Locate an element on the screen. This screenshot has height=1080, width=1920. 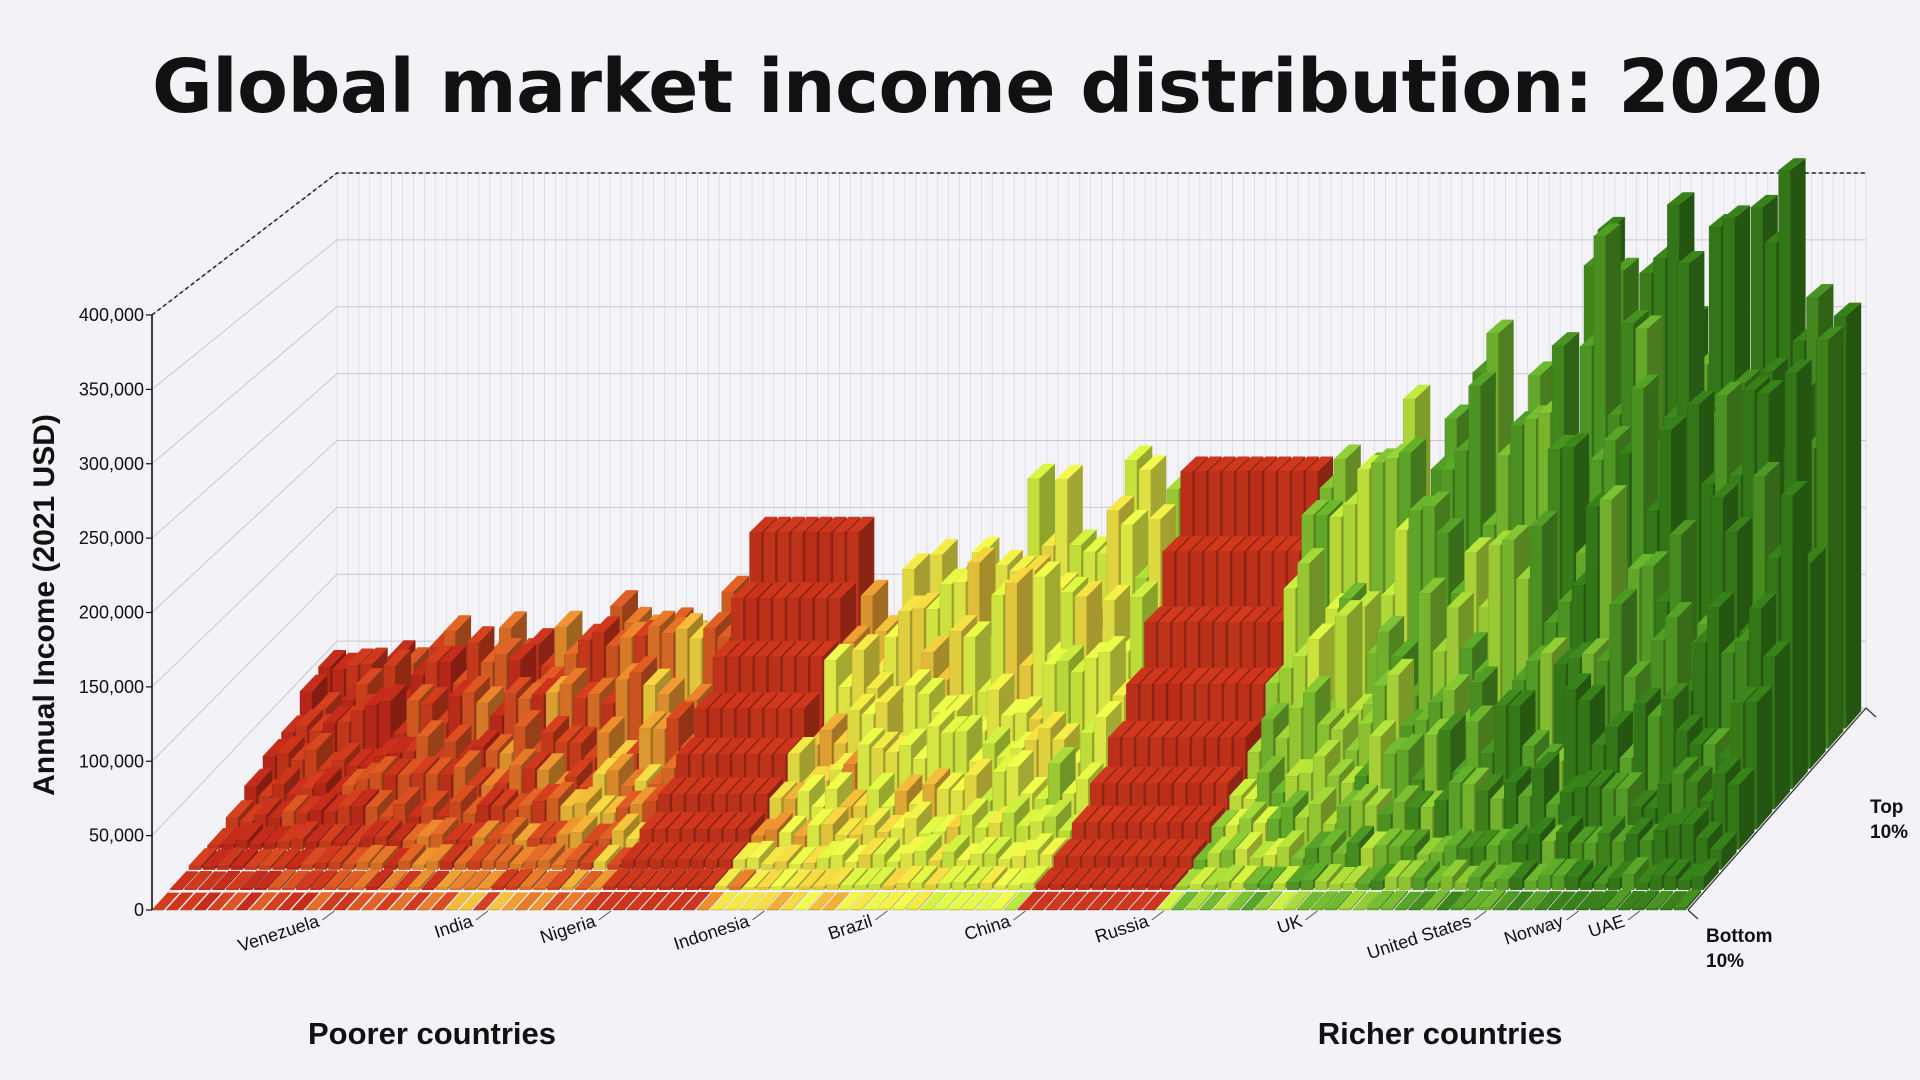
depth-tick-front is located at coordinates (1693, 914).